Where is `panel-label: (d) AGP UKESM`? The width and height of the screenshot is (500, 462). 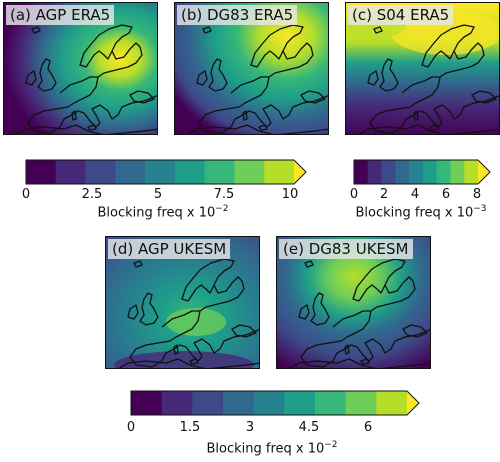
panel-label: (d) AGP UKESM is located at coordinates (169, 249).